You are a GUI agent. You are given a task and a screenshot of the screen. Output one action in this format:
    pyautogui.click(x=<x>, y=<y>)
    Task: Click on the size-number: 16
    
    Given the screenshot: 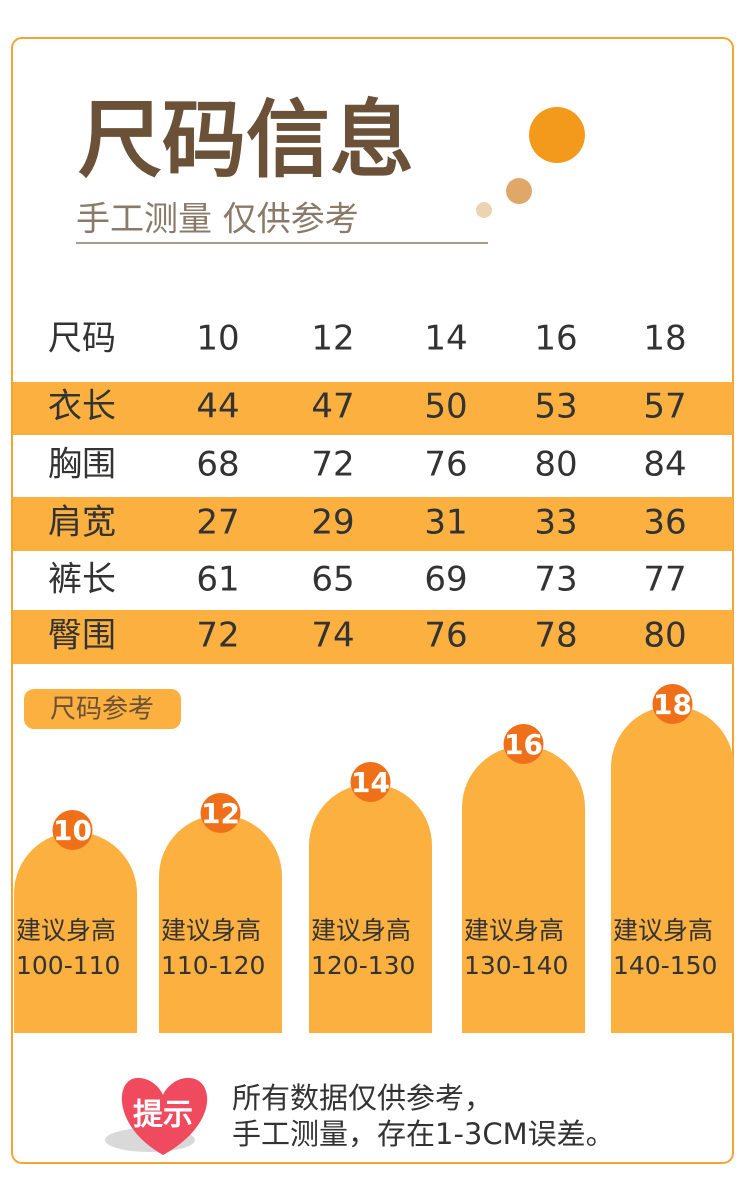 What is the action you would take?
    pyautogui.click(x=523, y=744)
    